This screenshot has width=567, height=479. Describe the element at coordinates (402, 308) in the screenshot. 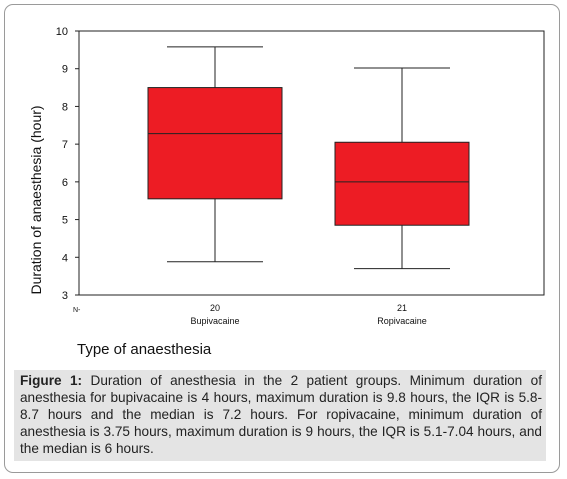

I see `n-count-label: 21` at that location.